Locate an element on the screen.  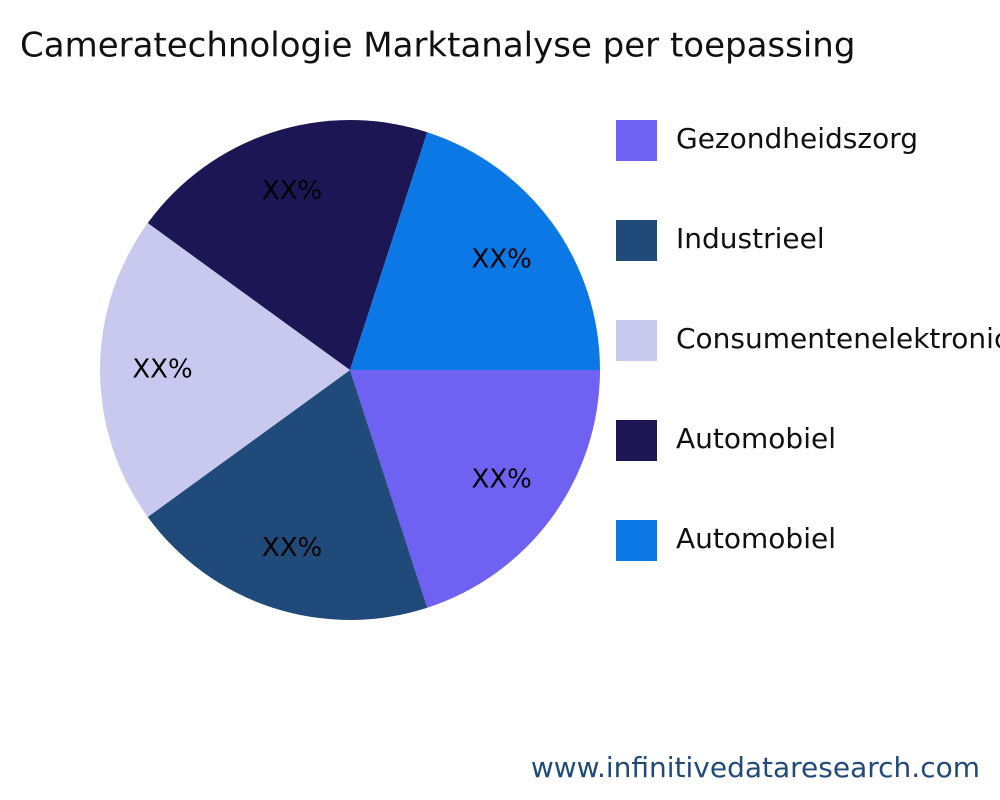
footer-url: www.infinitivedataresearch.com is located at coordinates (755, 767).